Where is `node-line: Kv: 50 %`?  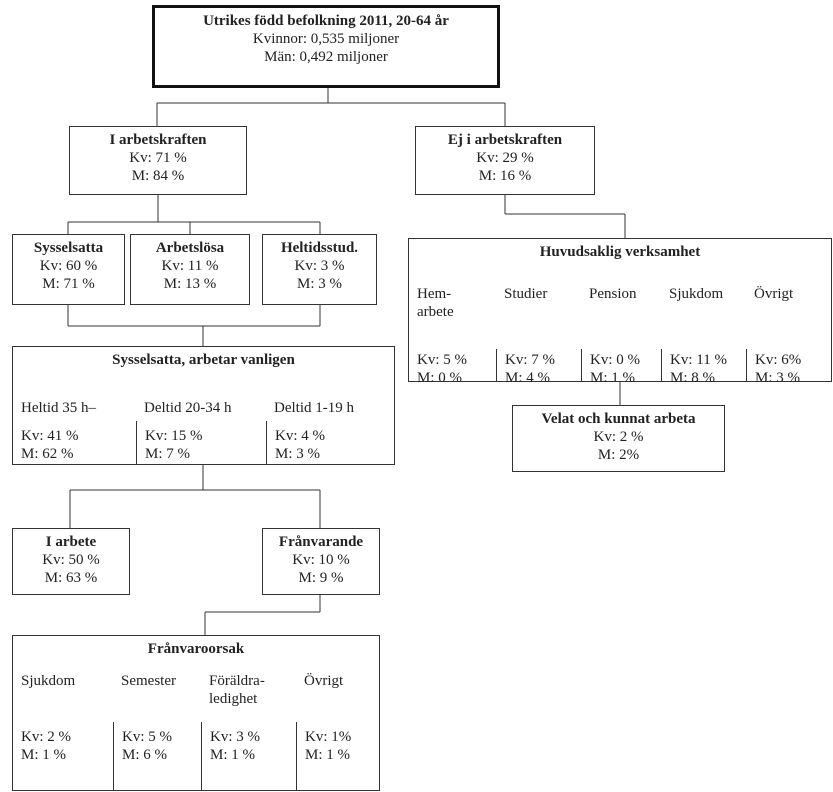 node-line: Kv: 50 % is located at coordinates (71, 560).